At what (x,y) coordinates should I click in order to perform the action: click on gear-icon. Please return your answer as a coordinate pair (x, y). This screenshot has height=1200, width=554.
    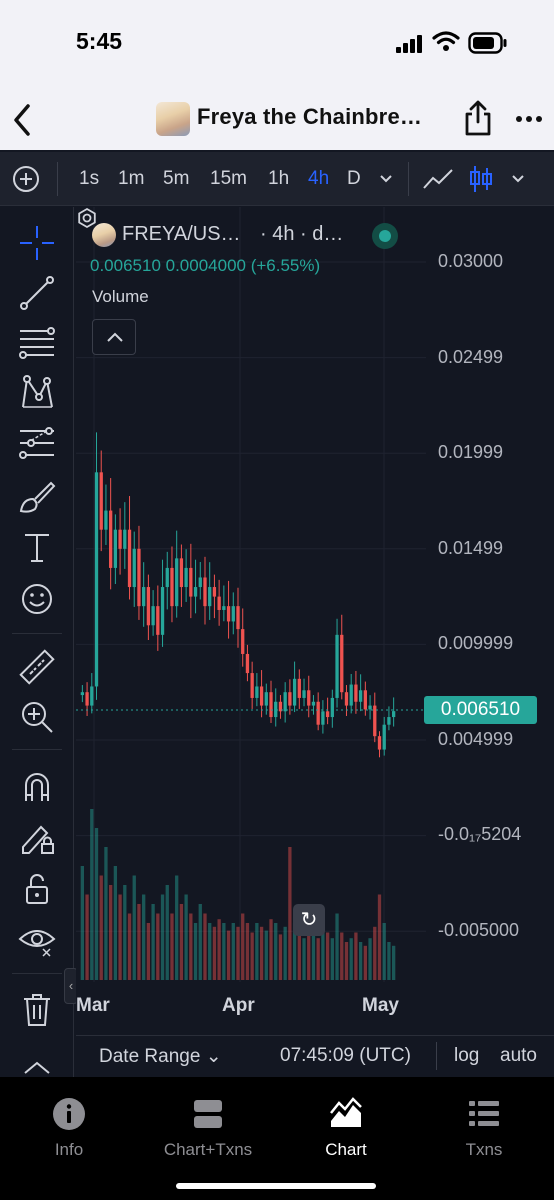
    Looking at the image, I should click on (87, 218).